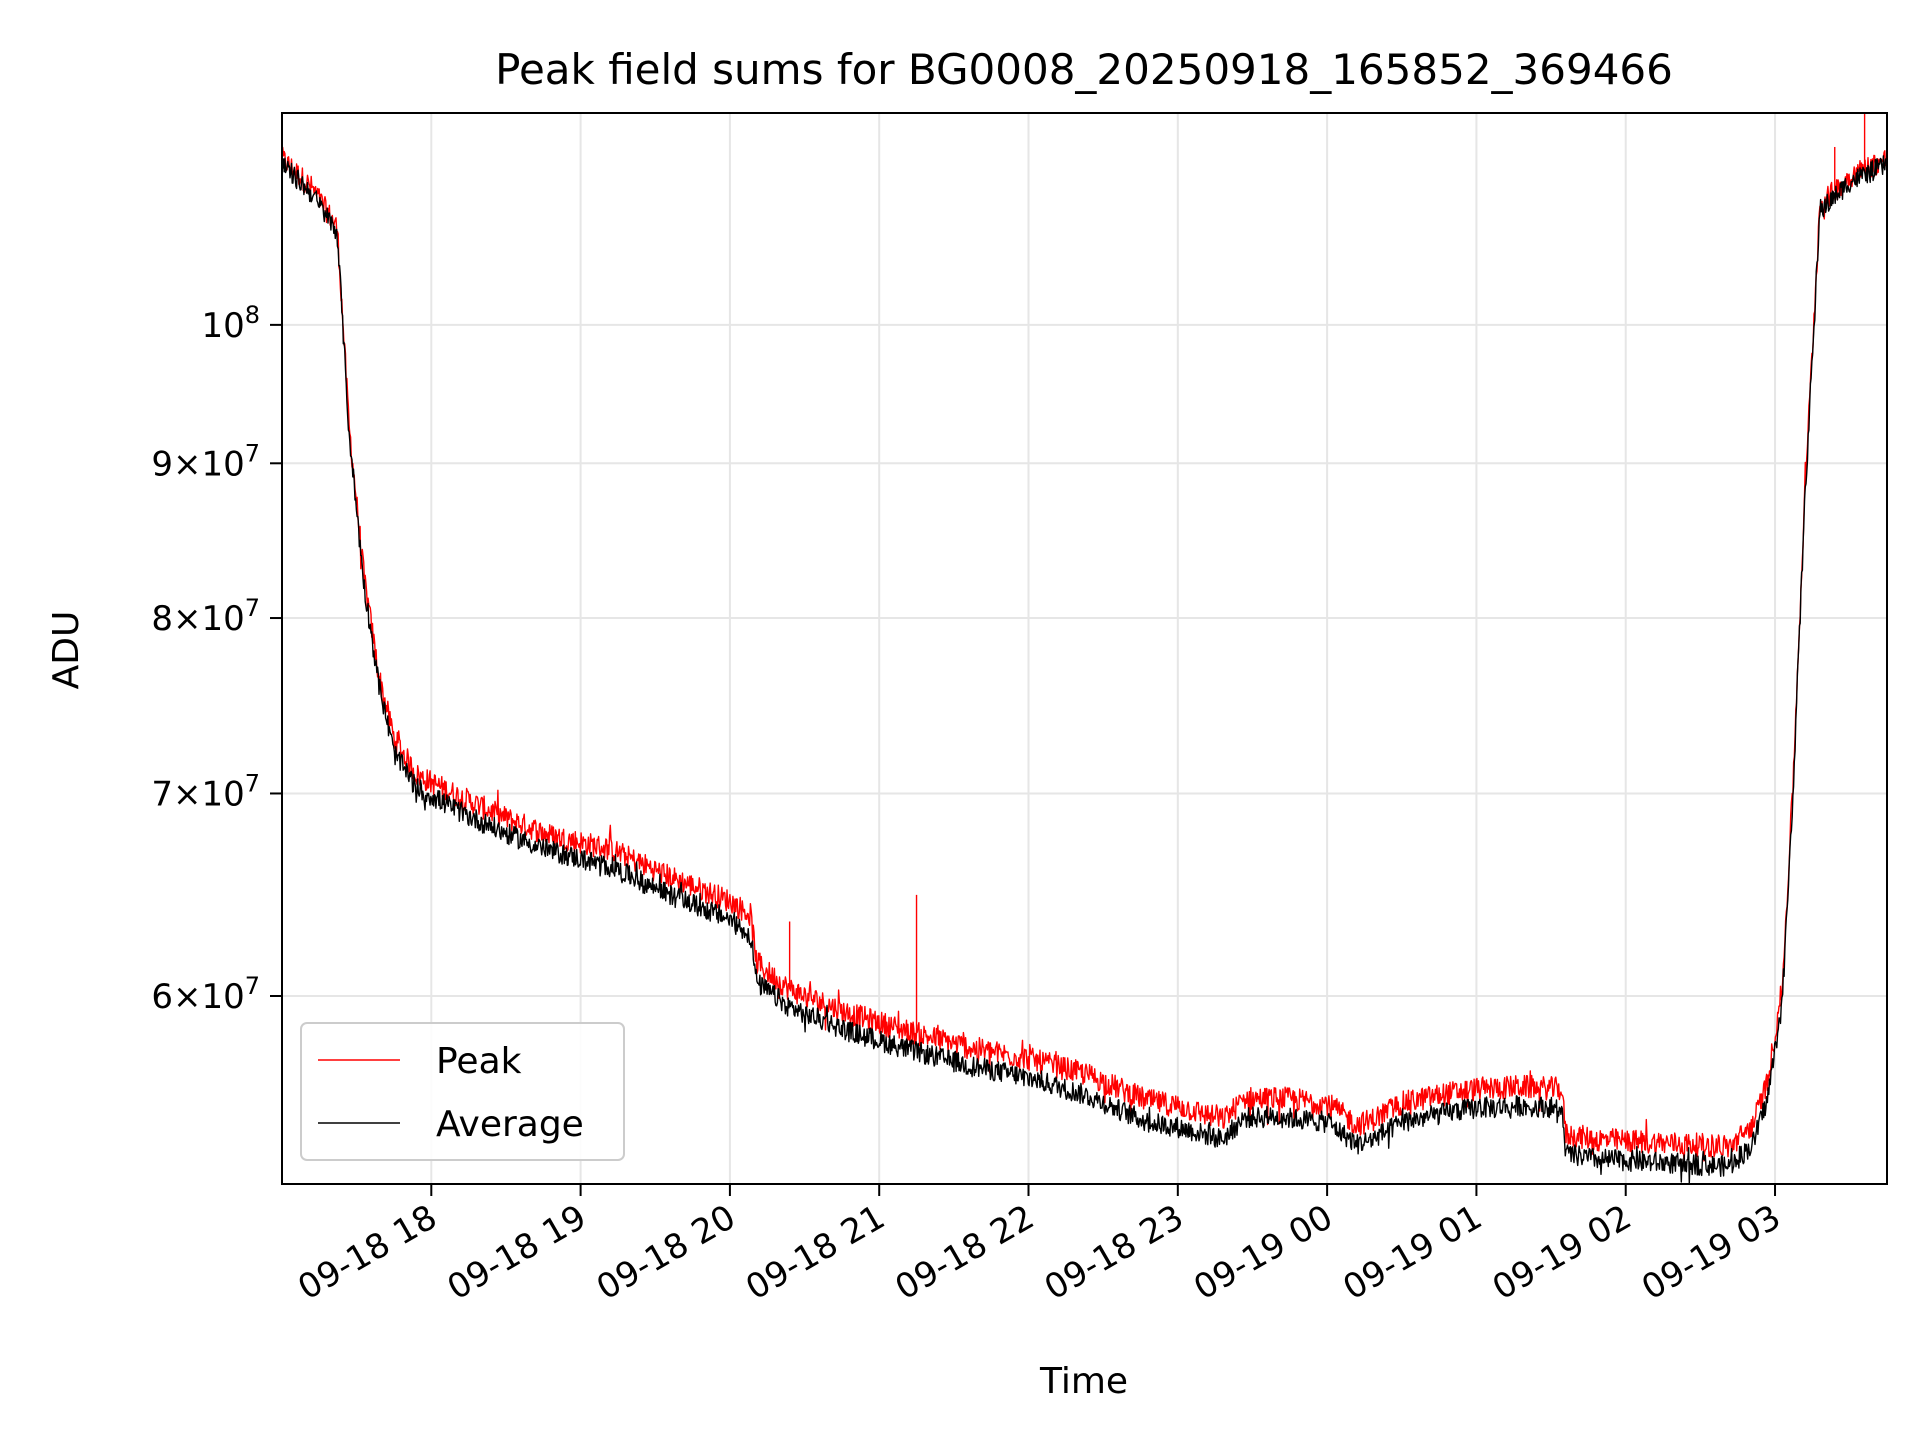 The image size is (1920, 1440). What do you see at coordinates (205, 616) in the screenshot?
I see `y-tick-label: 8×107` at bounding box center [205, 616].